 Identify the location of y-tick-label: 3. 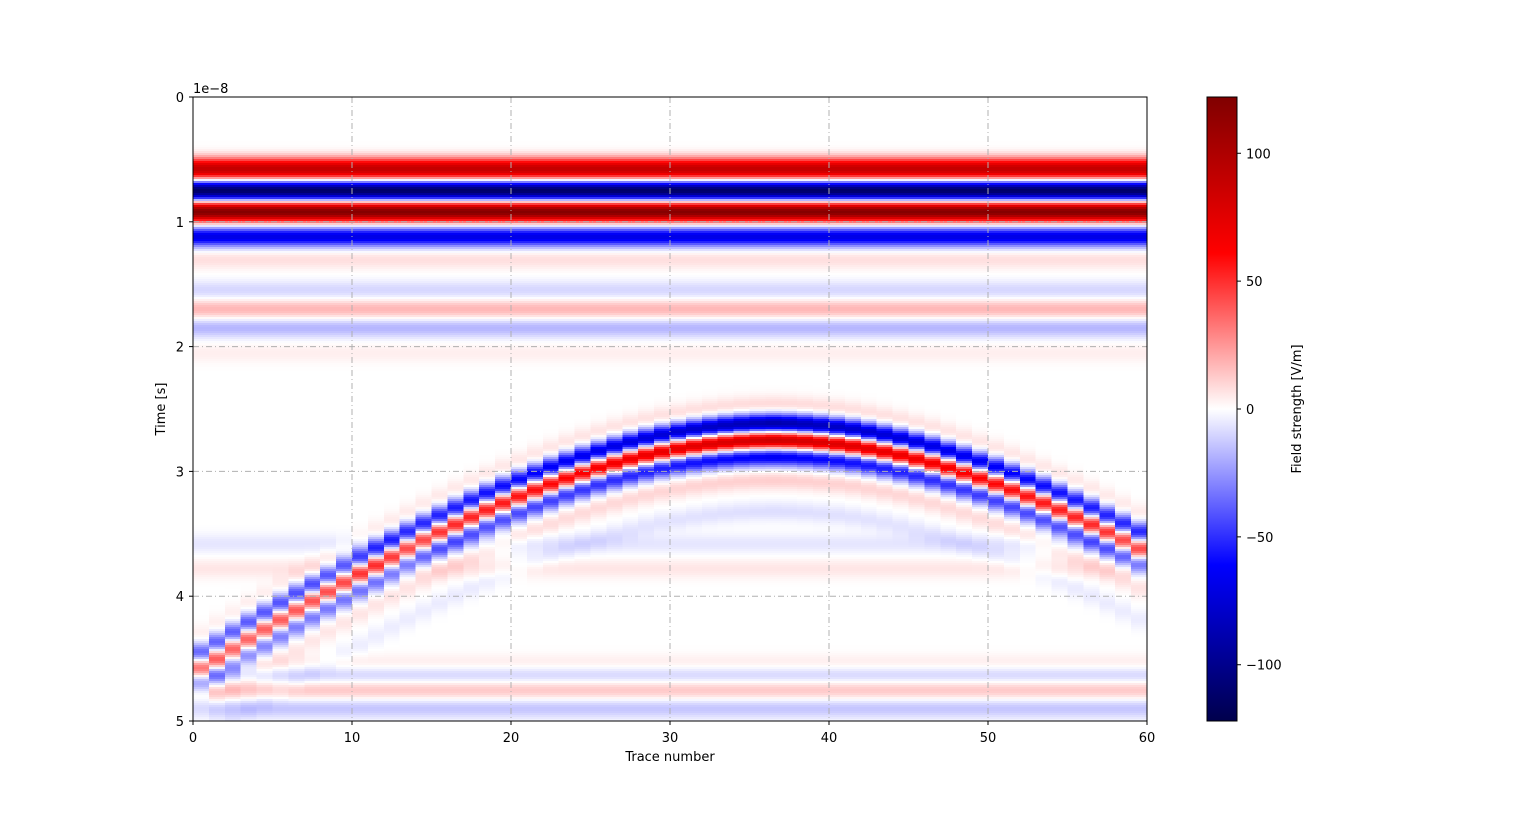
(180, 472).